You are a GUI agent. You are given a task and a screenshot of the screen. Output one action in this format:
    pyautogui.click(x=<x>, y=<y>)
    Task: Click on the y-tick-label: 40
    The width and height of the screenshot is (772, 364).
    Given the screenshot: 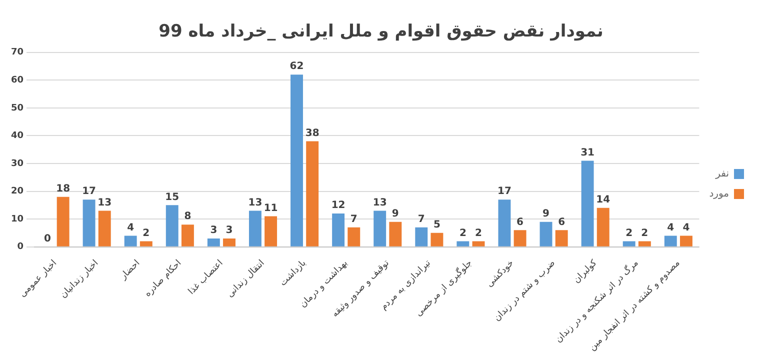 What is the action you would take?
    pyautogui.click(x=17, y=136)
    